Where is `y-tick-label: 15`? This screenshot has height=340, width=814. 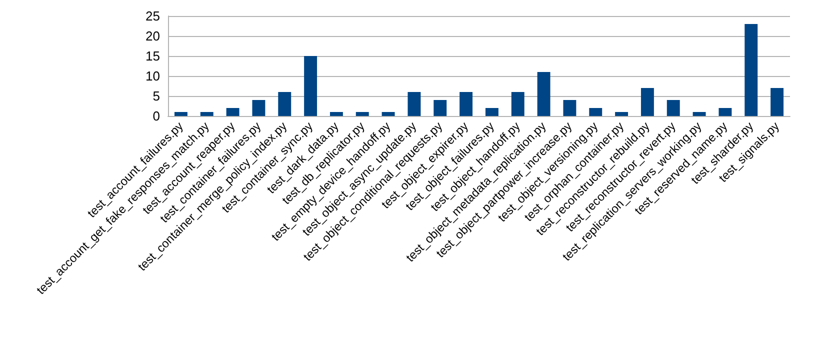
y-tick-label: 15 is located at coordinates (153, 56).